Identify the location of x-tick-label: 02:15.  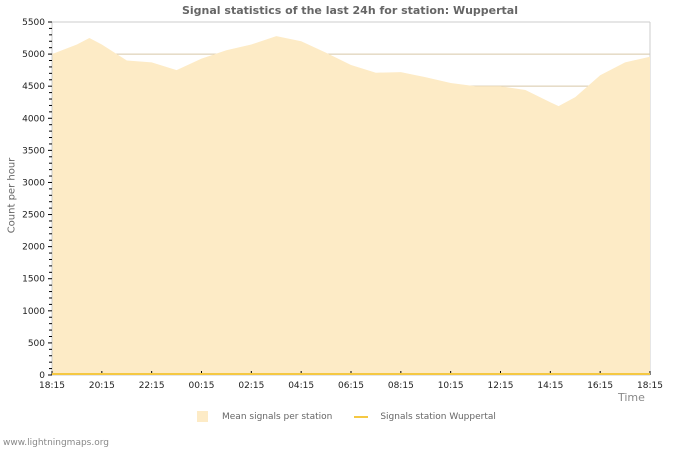
(251, 386).